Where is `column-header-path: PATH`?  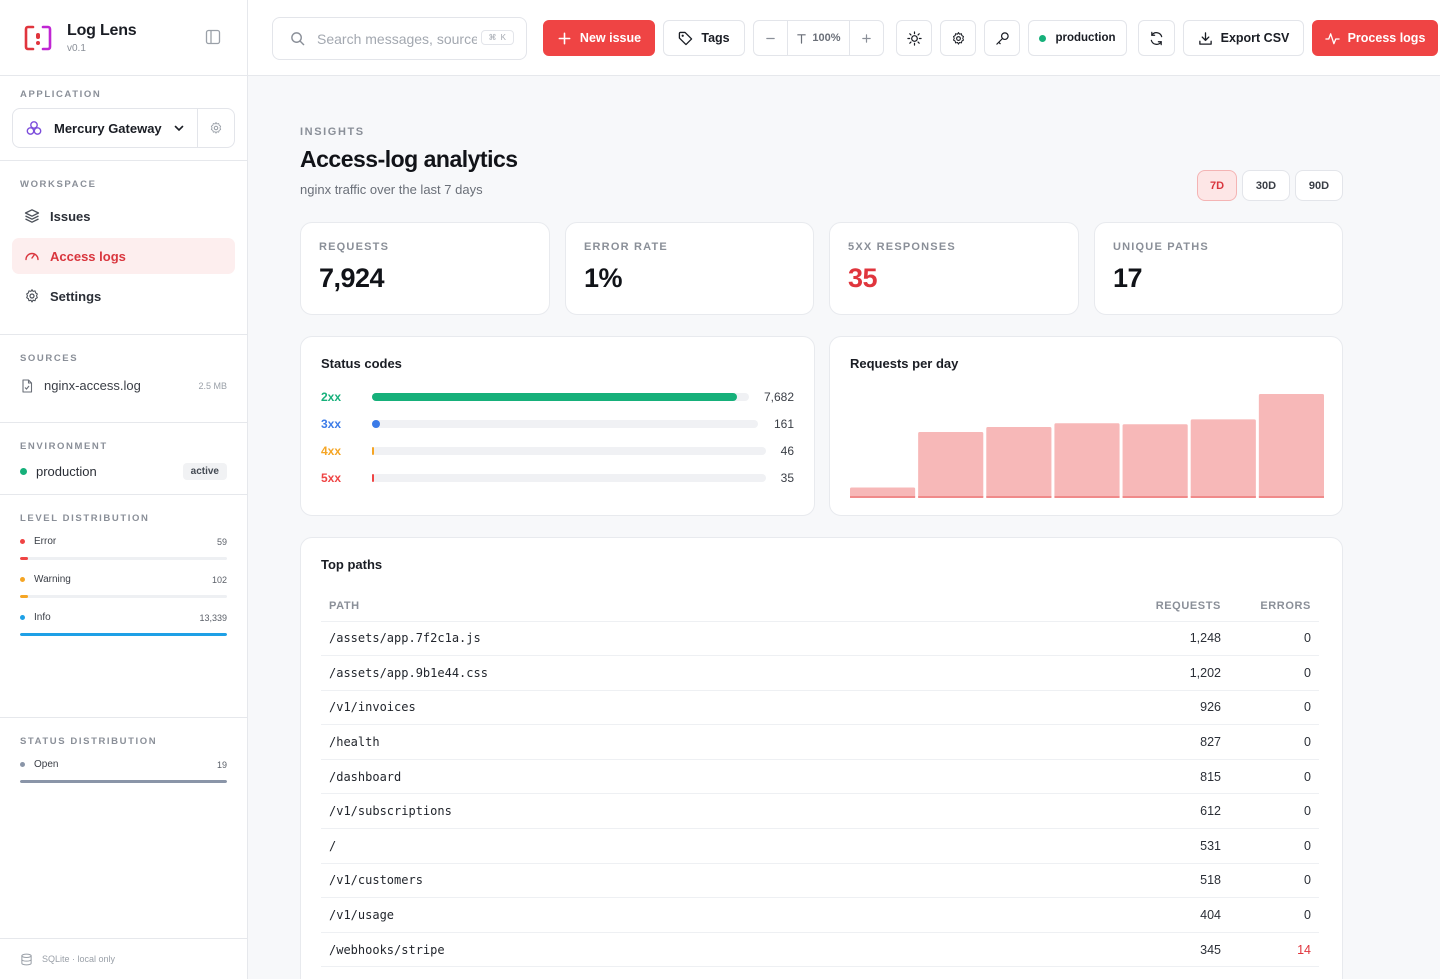 column-header-path: PATH is located at coordinates (344, 605).